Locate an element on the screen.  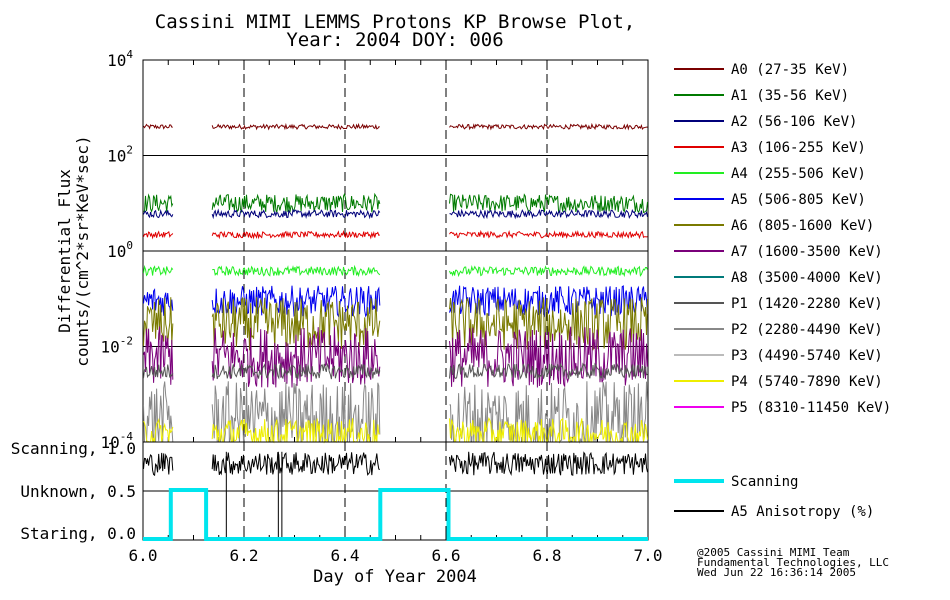
status-y-tick-labels: Scanning, 1.0 Unknown, 0.5 Staring, 0.0 is located at coordinates (73, 491).